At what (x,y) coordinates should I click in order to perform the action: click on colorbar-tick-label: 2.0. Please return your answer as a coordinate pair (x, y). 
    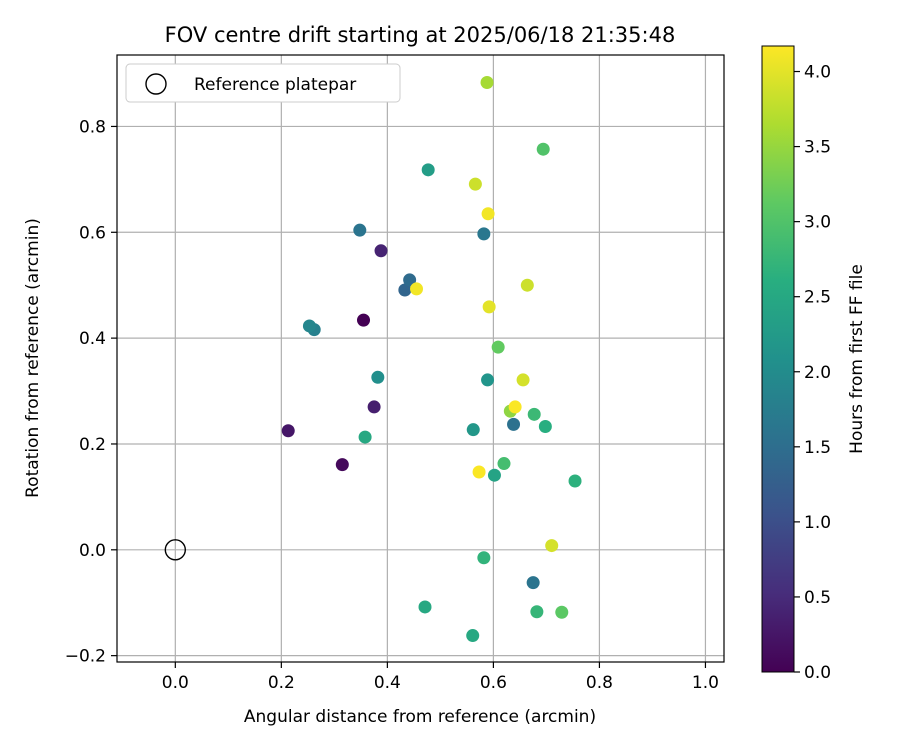
    Looking at the image, I should click on (817, 373).